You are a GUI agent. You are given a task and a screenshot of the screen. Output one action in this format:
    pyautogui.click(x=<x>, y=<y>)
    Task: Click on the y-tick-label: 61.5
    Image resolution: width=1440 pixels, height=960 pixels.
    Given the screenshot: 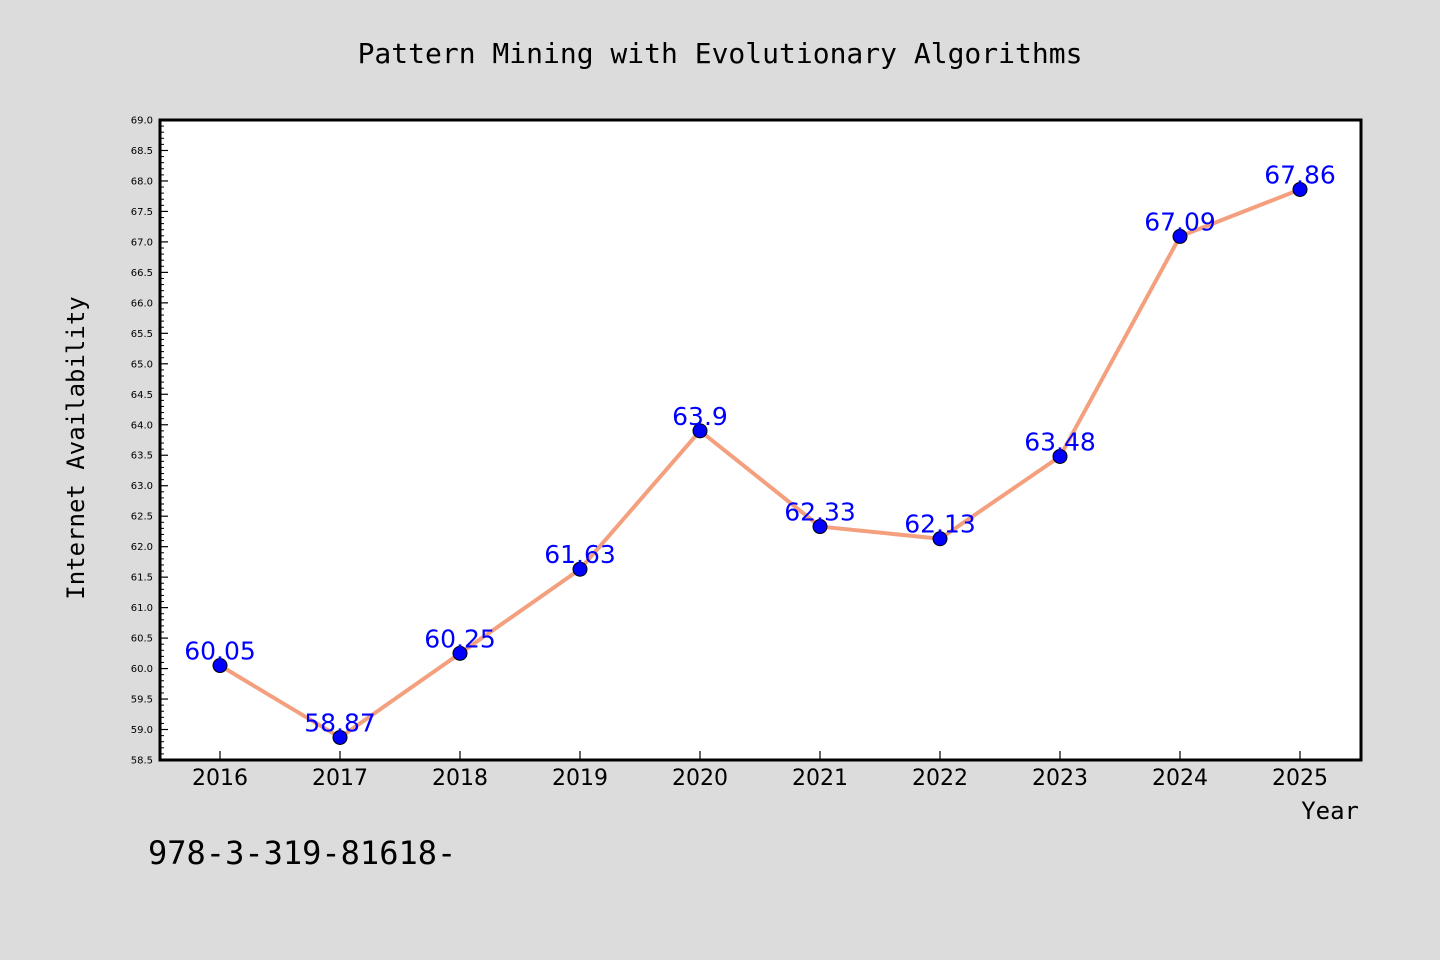 What is the action you would take?
    pyautogui.click(x=142, y=578)
    